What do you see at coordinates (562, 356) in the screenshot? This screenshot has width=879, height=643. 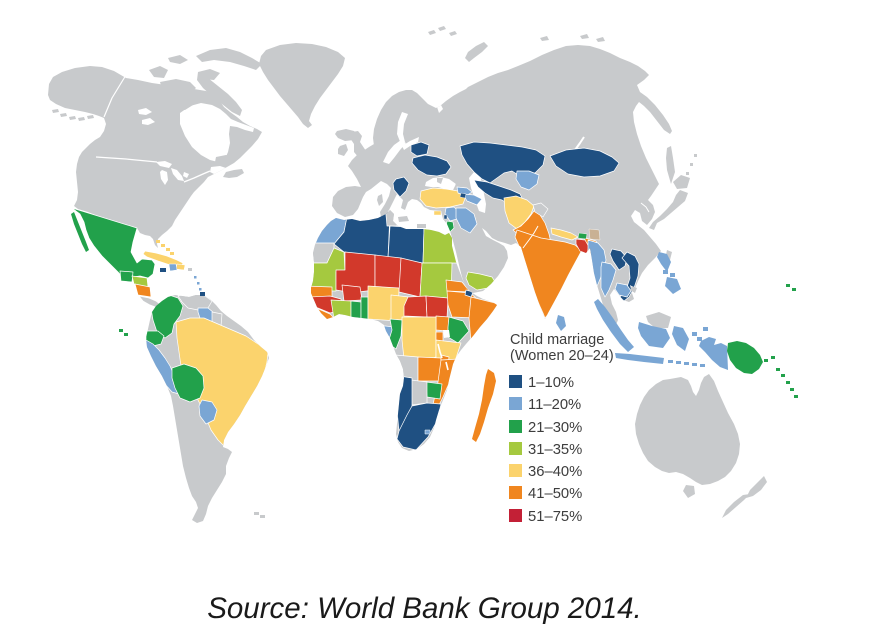 I see `svg-text: (Women 20–24)` at bounding box center [562, 356].